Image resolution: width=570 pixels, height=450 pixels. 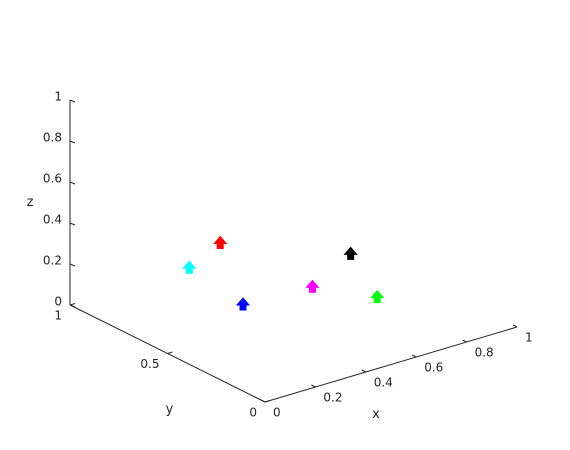 I want to click on x-tick-label: 0, so click(x=277, y=413).